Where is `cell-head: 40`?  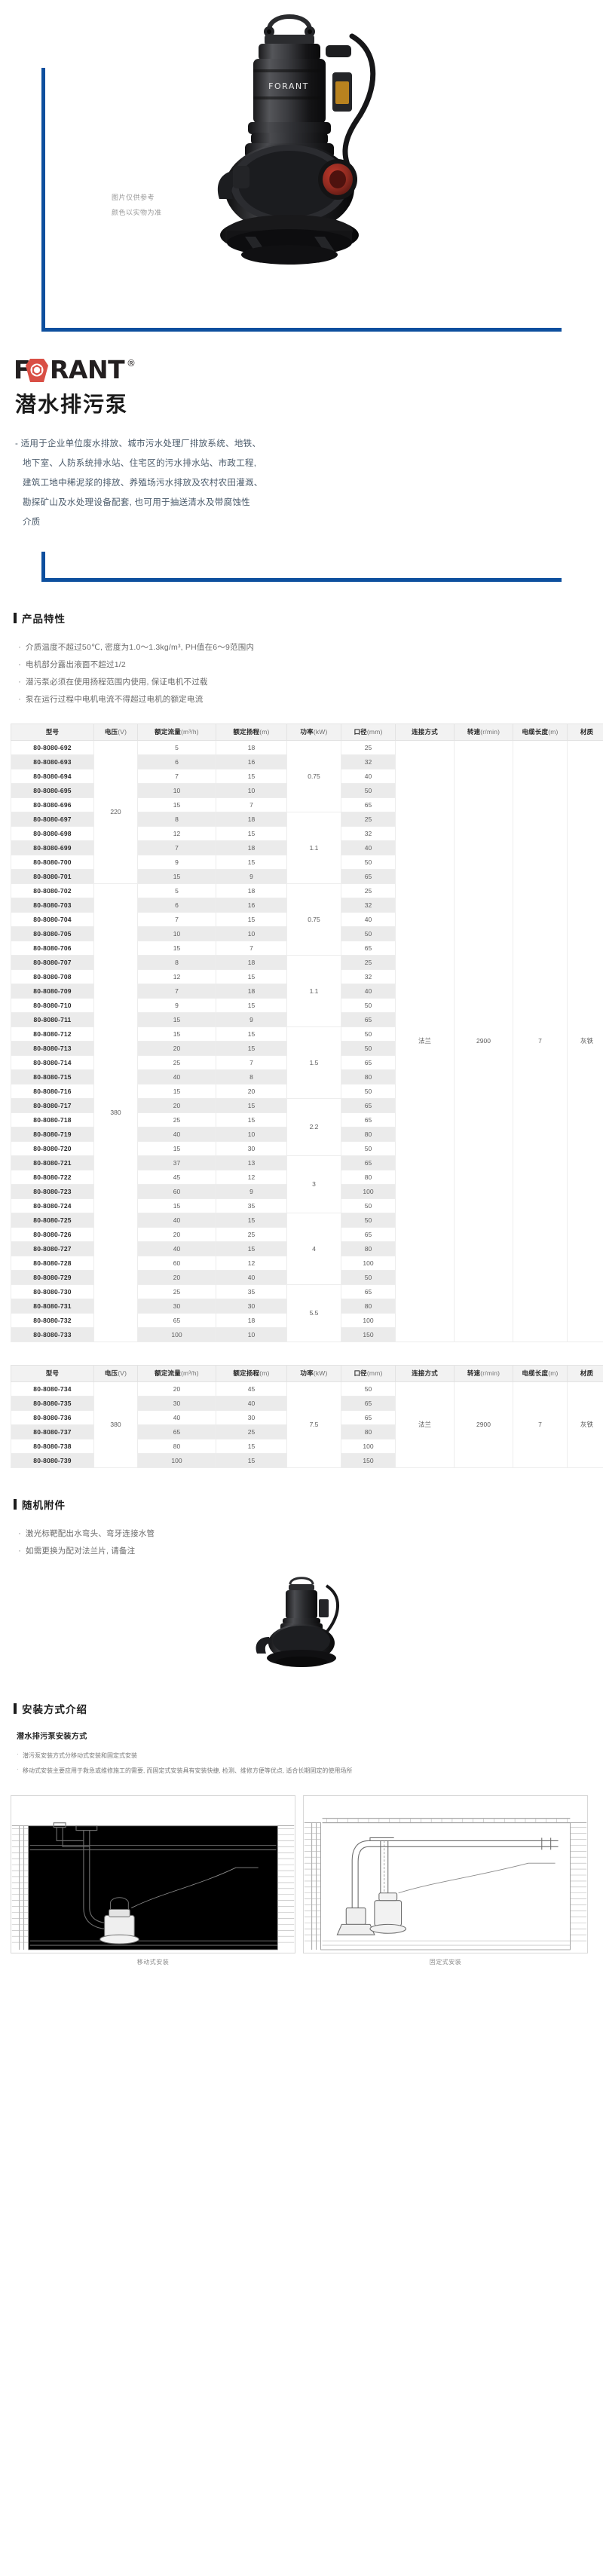
cell-head: 40 is located at coordinates (251, 1403).